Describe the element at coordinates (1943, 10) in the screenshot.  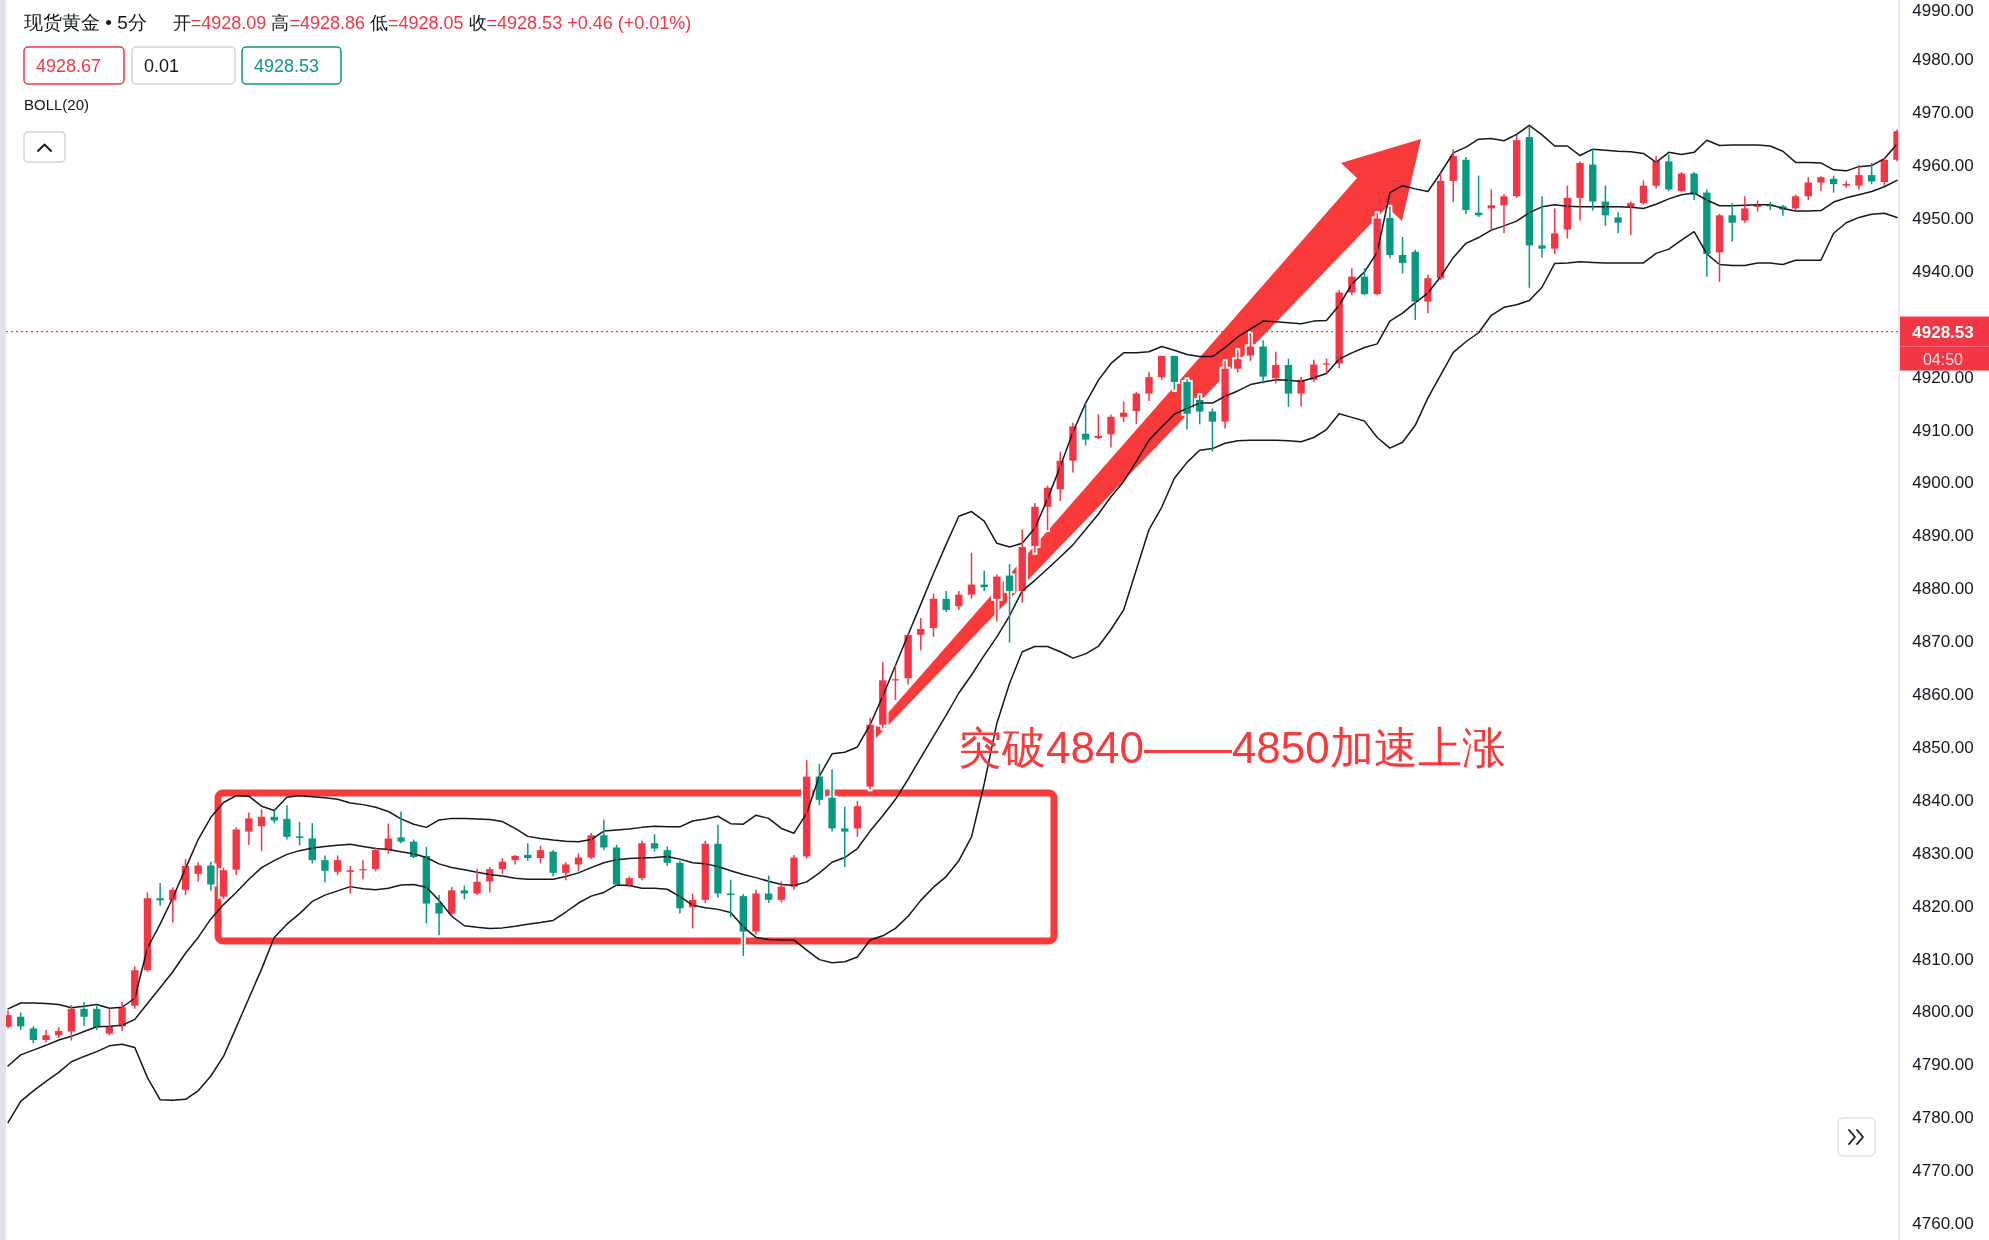
I see `y-tick-label: 4990.00` at that location.